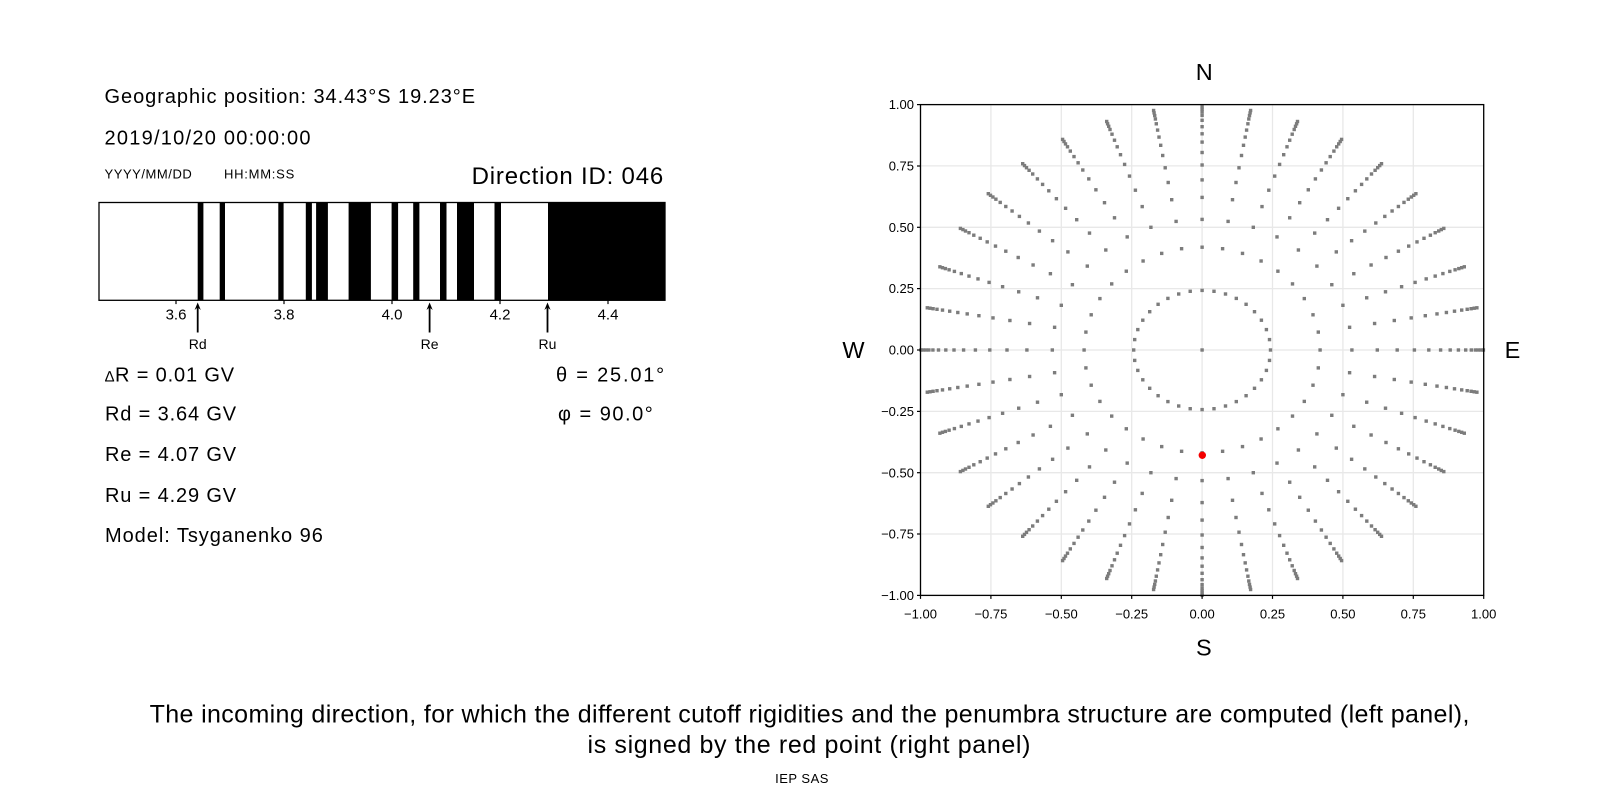 This screenshot has height=805, width=1600. Describe the element at coordinates (171, 455) in the screenshot. I see `svg-text: Re = 4.07 GV` at that location.